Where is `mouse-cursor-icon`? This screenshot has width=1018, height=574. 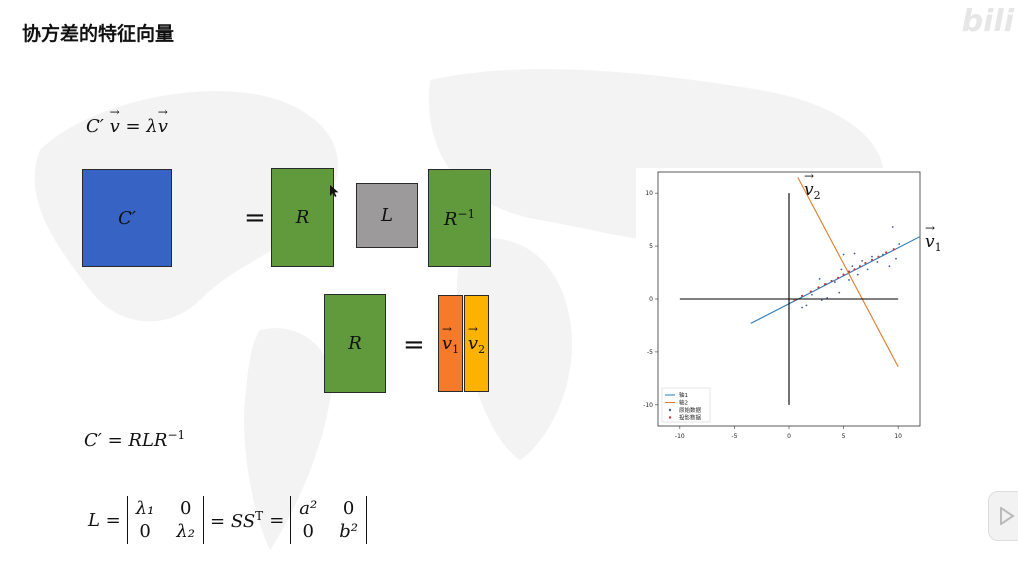 mouse-cursor-icon is located at coordinates (334, 191).